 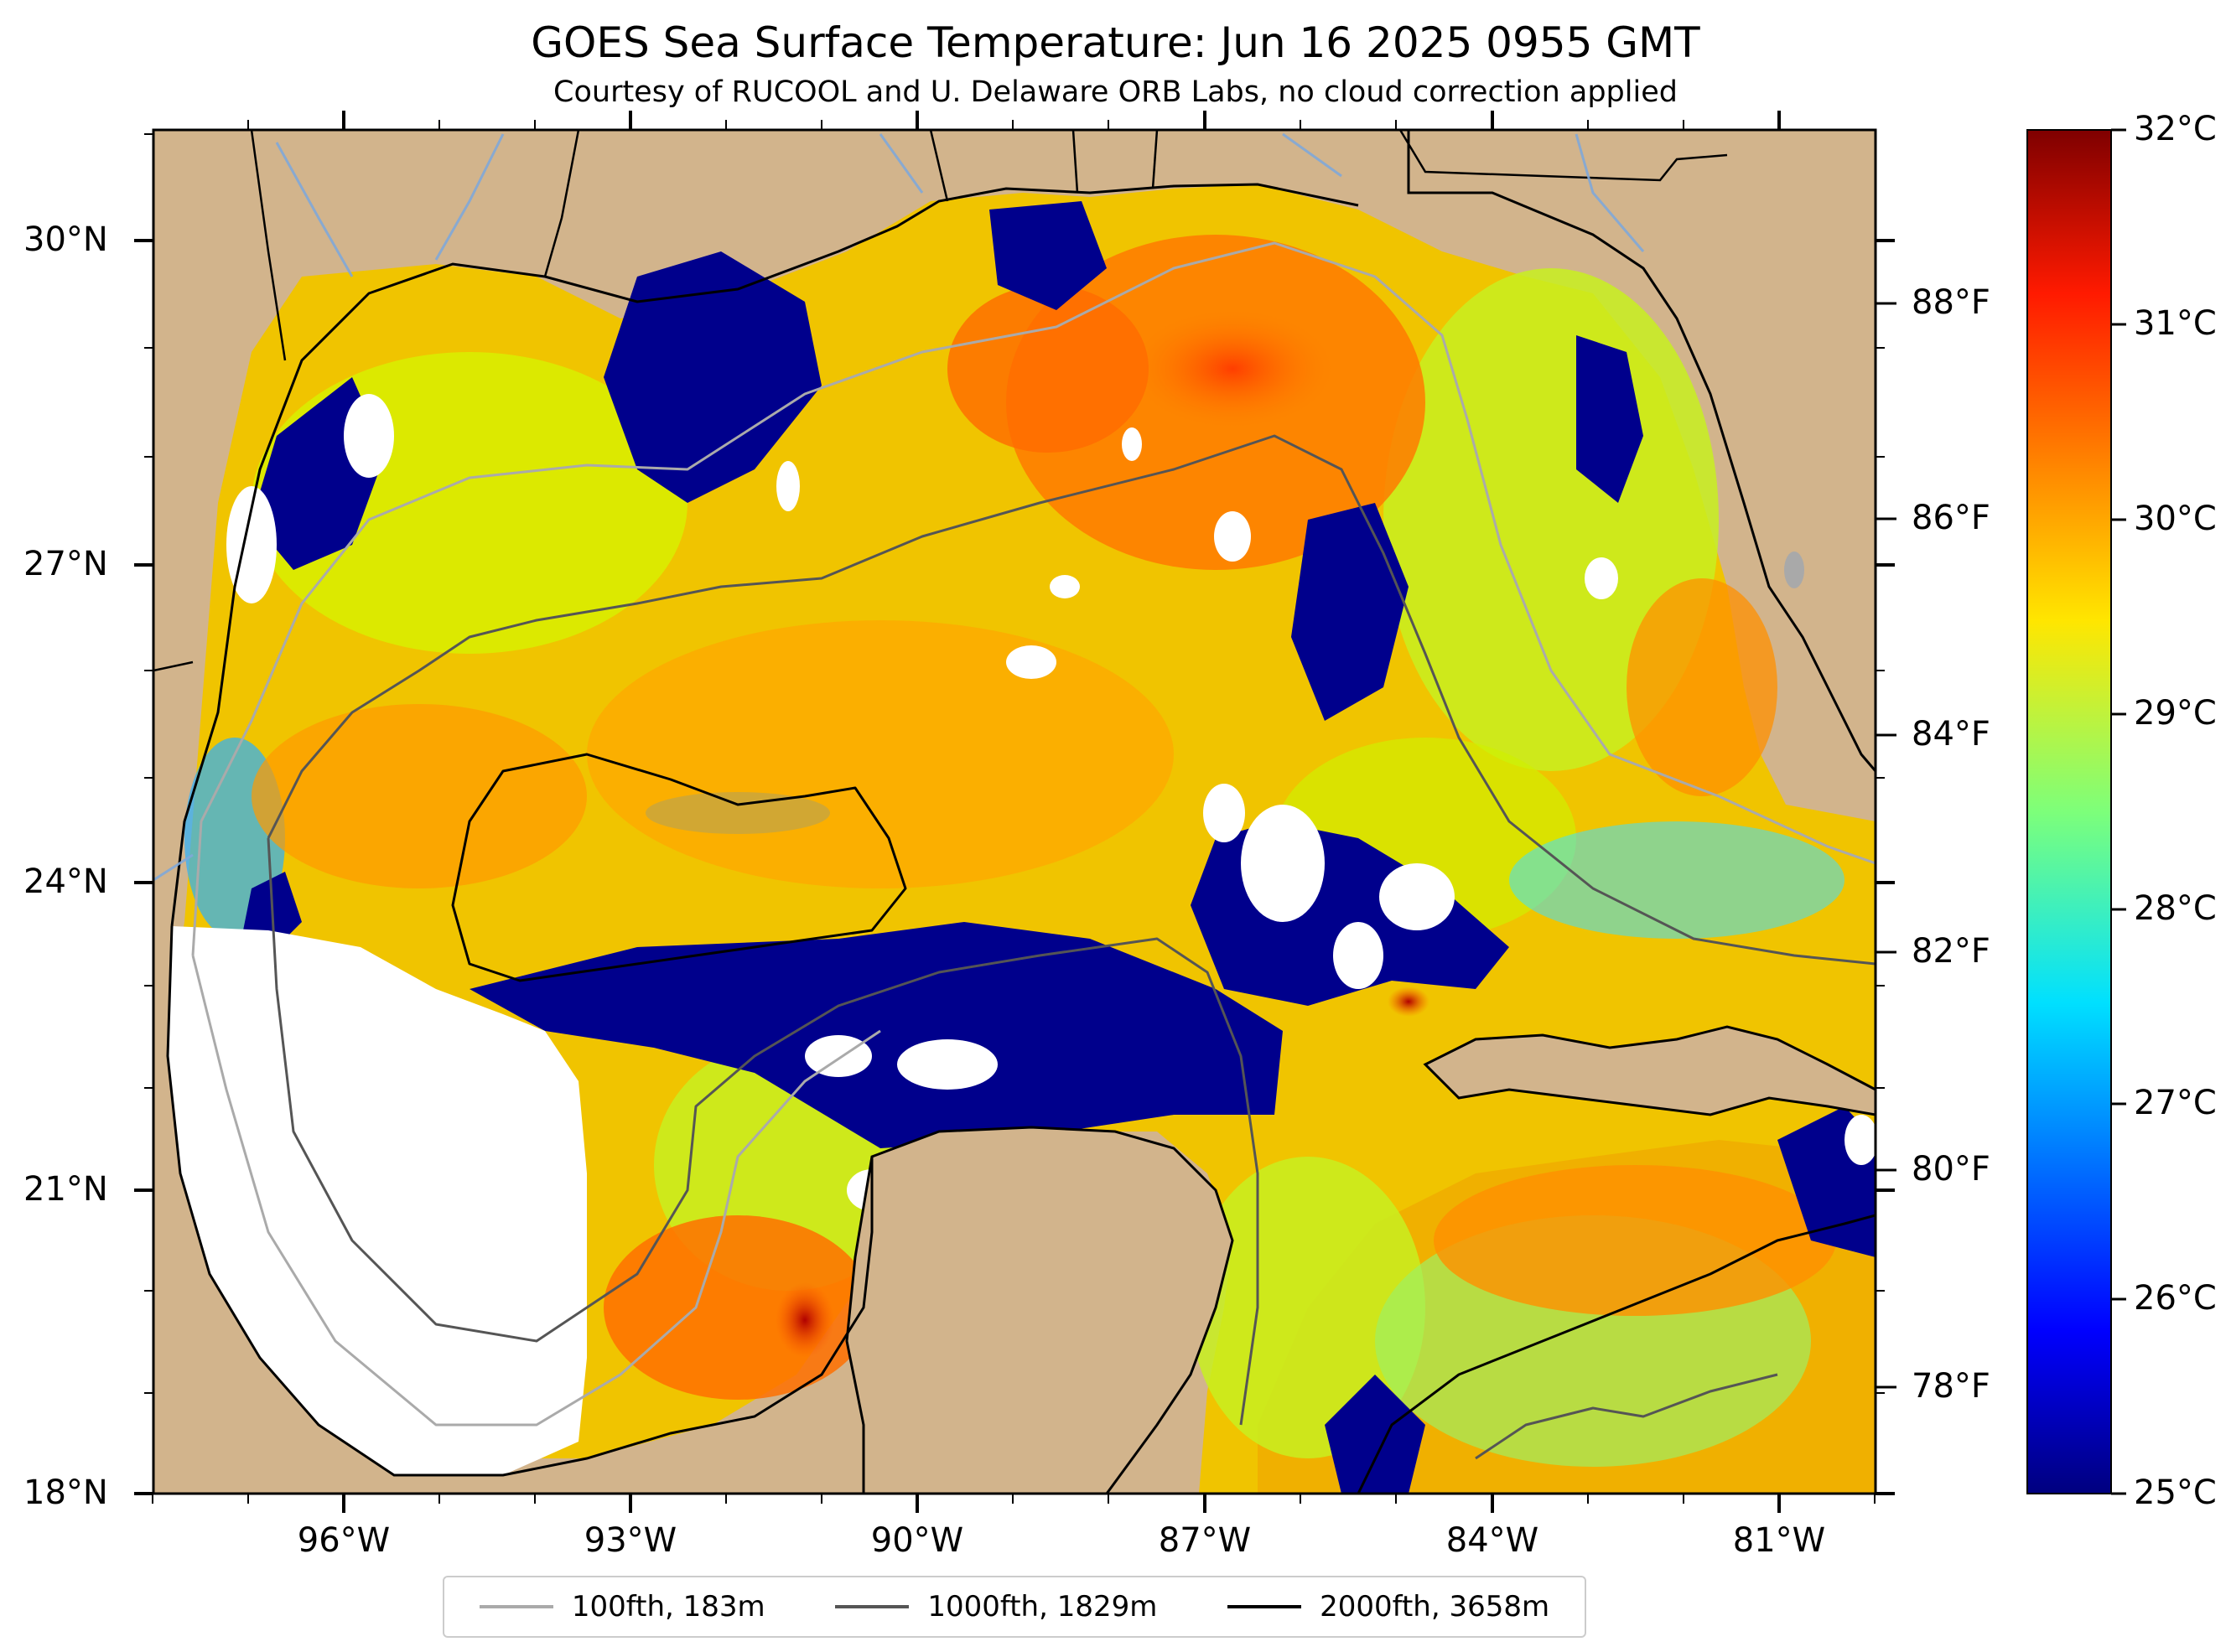 I want to click on legend-label: 1000fth, 1829m, so click(x=1042, y=1607).